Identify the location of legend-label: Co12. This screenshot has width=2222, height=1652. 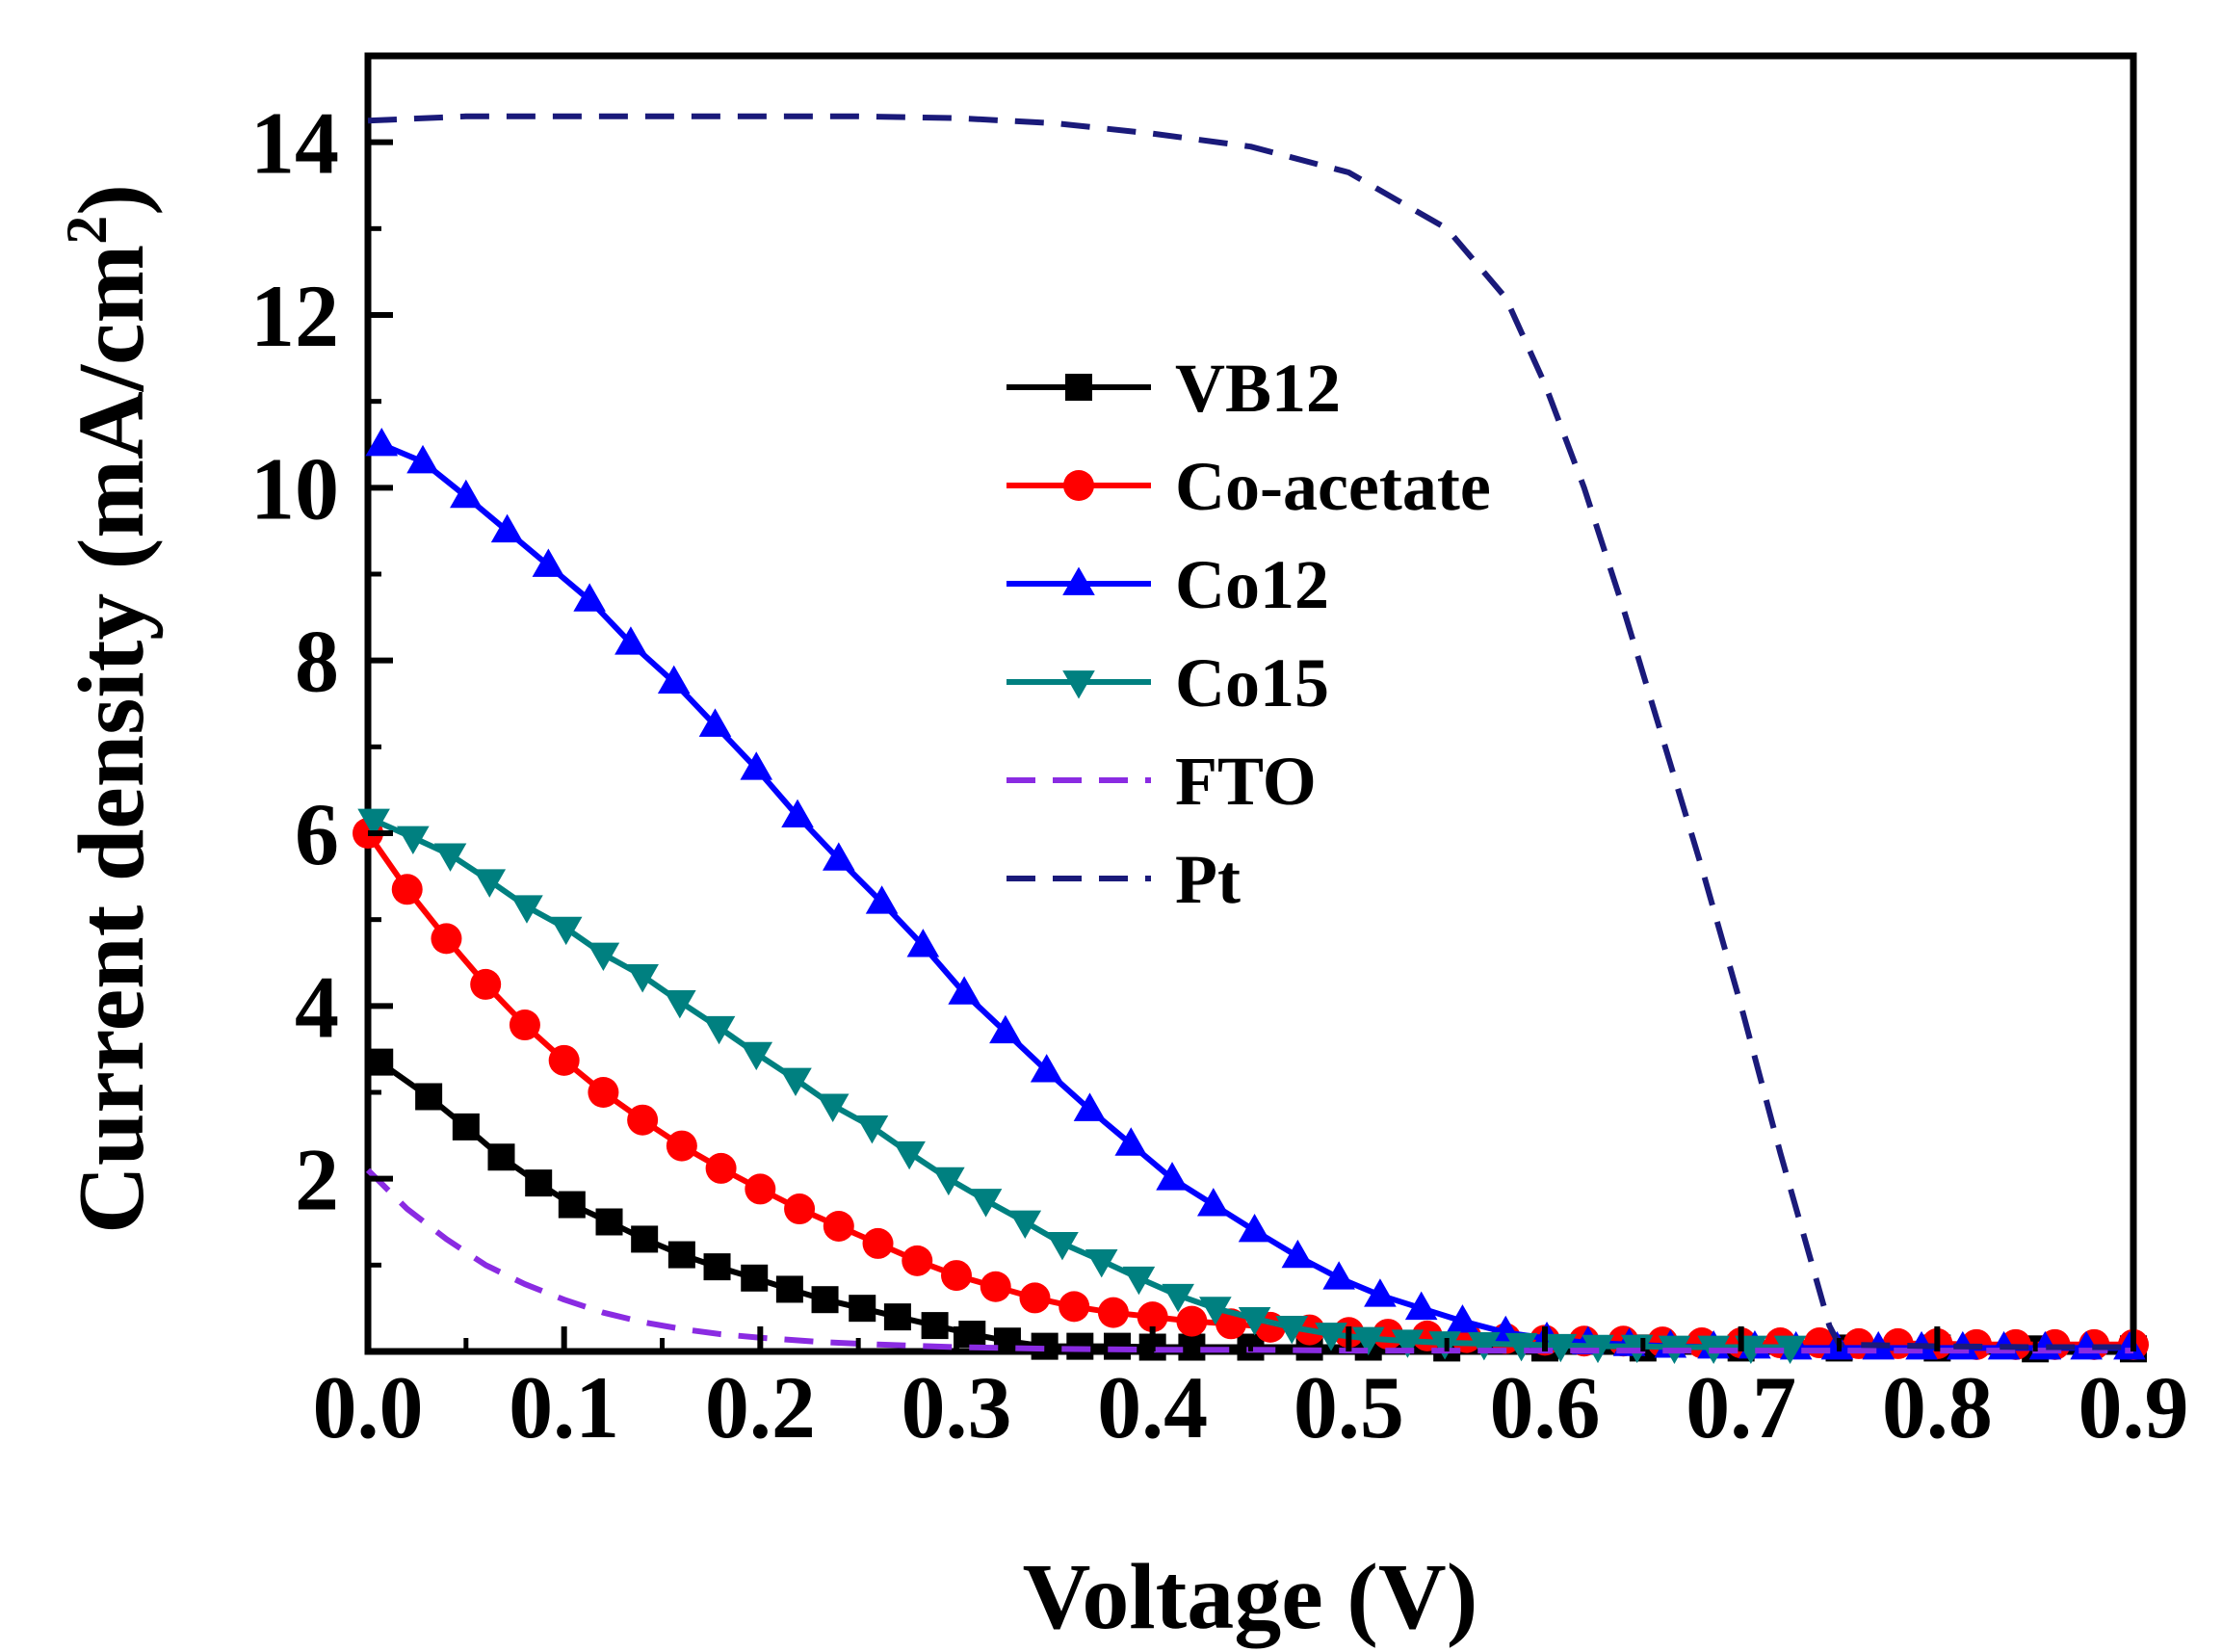
(1252, 584).